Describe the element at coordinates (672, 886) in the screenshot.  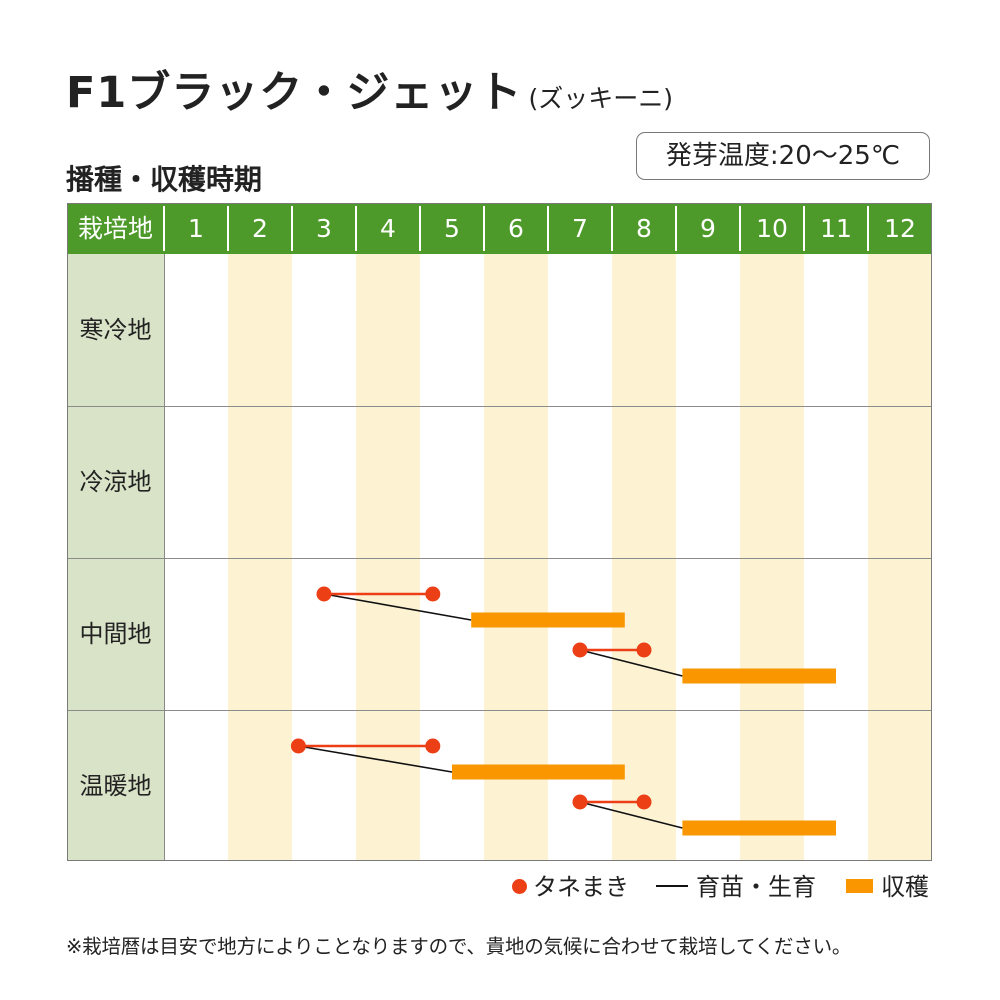
I see `growing-line-icon` at that location.